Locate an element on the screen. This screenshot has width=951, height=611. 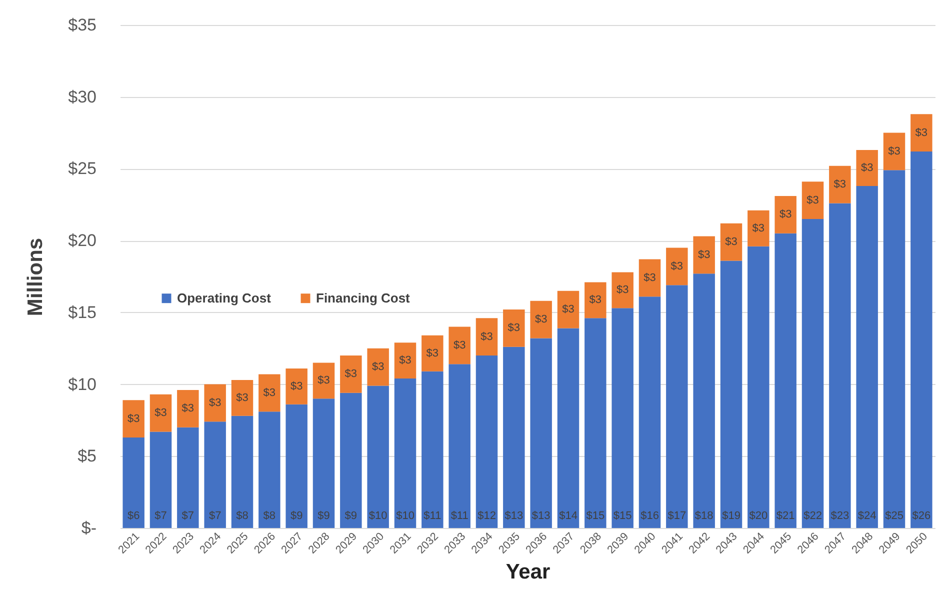
data-label: $14 is located at coordinates (568, 516).